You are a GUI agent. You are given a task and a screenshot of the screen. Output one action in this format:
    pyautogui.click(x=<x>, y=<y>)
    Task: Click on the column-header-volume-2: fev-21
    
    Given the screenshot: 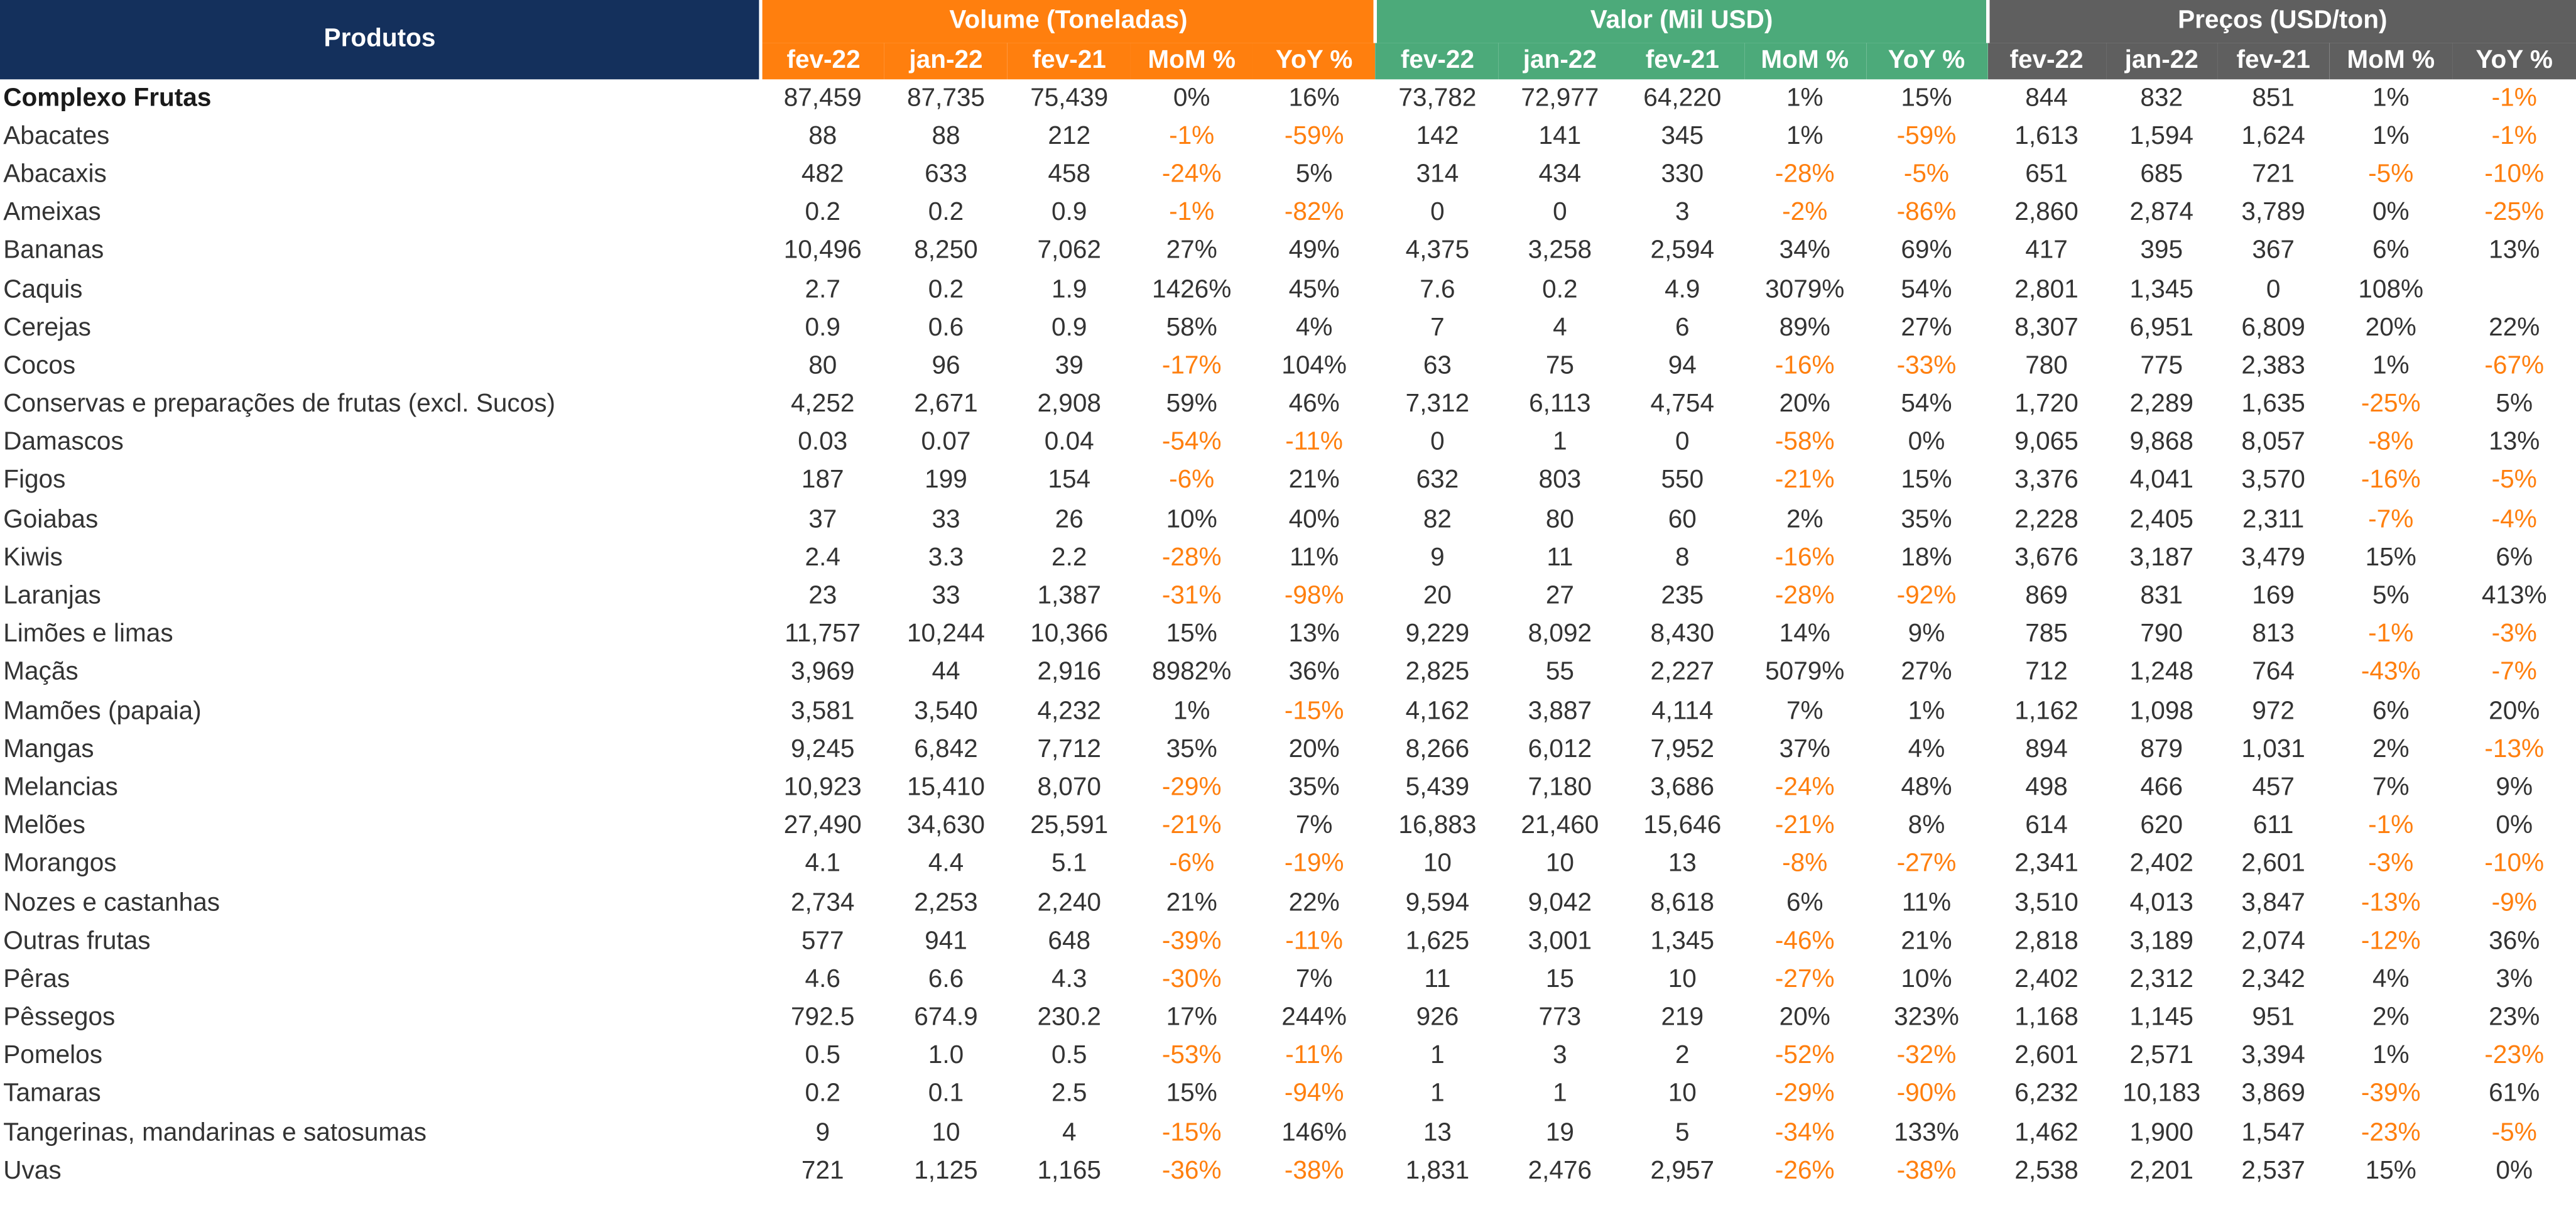 What is the action you would take?
    pyautogui.click(x=1069, y=61)
    